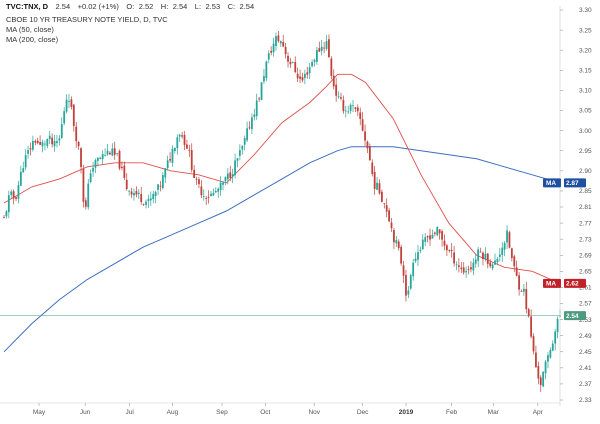 This screenshot has width=600, height=424. What do you see at coordinates (63, 6) in the screenshot?
I see `last-value: 2.54` at bounding box center [63, 6].